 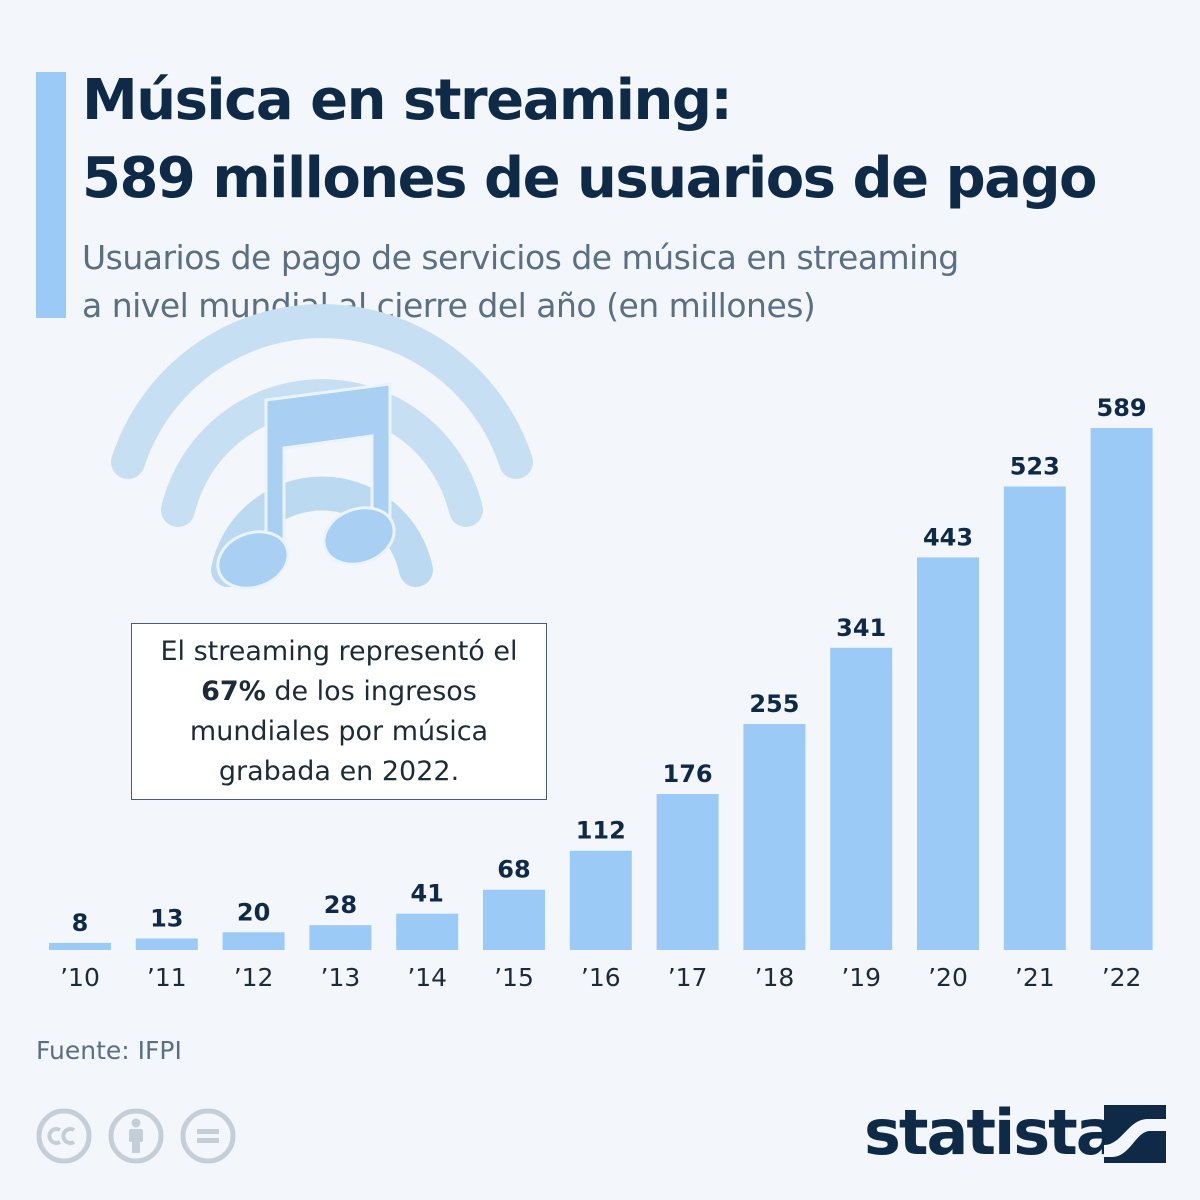 I want to click on x-axis-labels-group: ’10 ’11 ’12 ’13 ’14 ’15 ’16 ’17 ’18 ’19 ’20 ’21 ’22, so click(x=600, y=977).